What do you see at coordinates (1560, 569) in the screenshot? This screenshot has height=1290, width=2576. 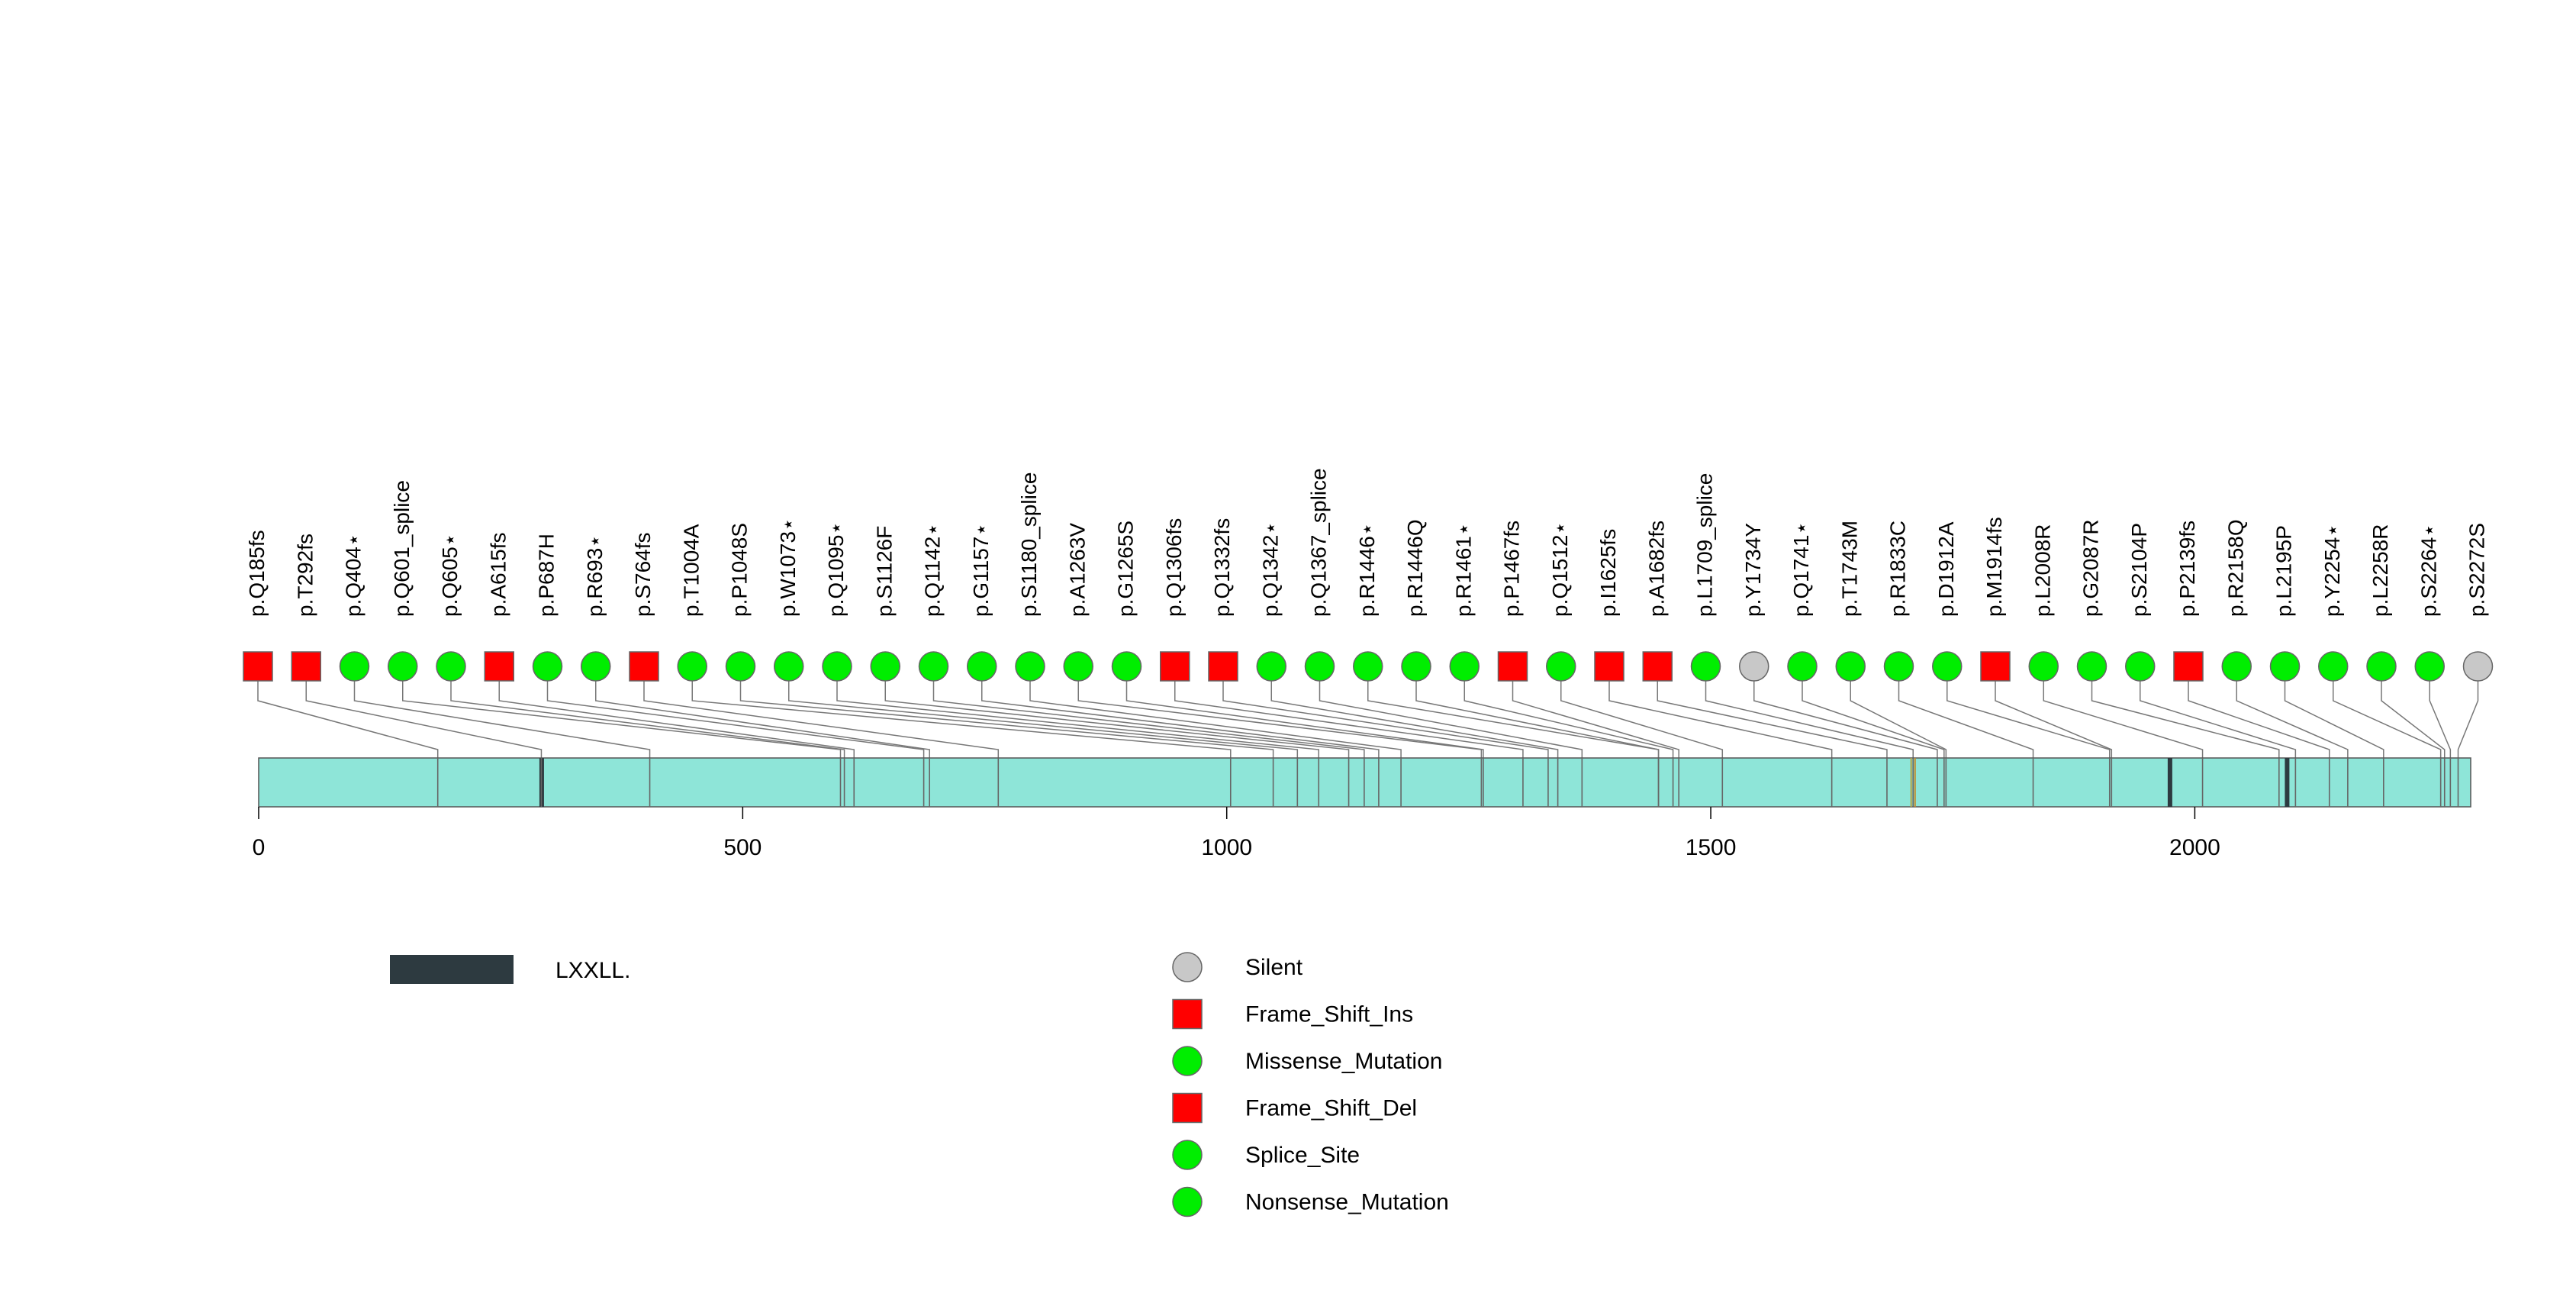 I see `mutation-label: p.Q1512⋆` at bounding box center [1560, 569].